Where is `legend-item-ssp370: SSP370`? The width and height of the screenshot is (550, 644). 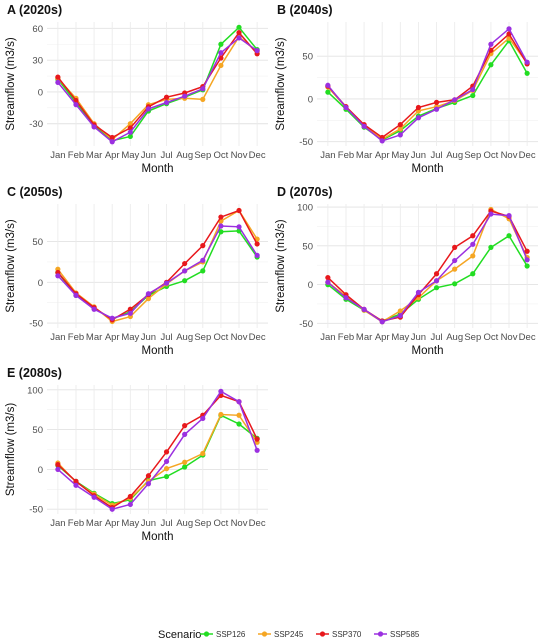
legend-item-ssp370: SSP370 is located at coordinates (339, 634).